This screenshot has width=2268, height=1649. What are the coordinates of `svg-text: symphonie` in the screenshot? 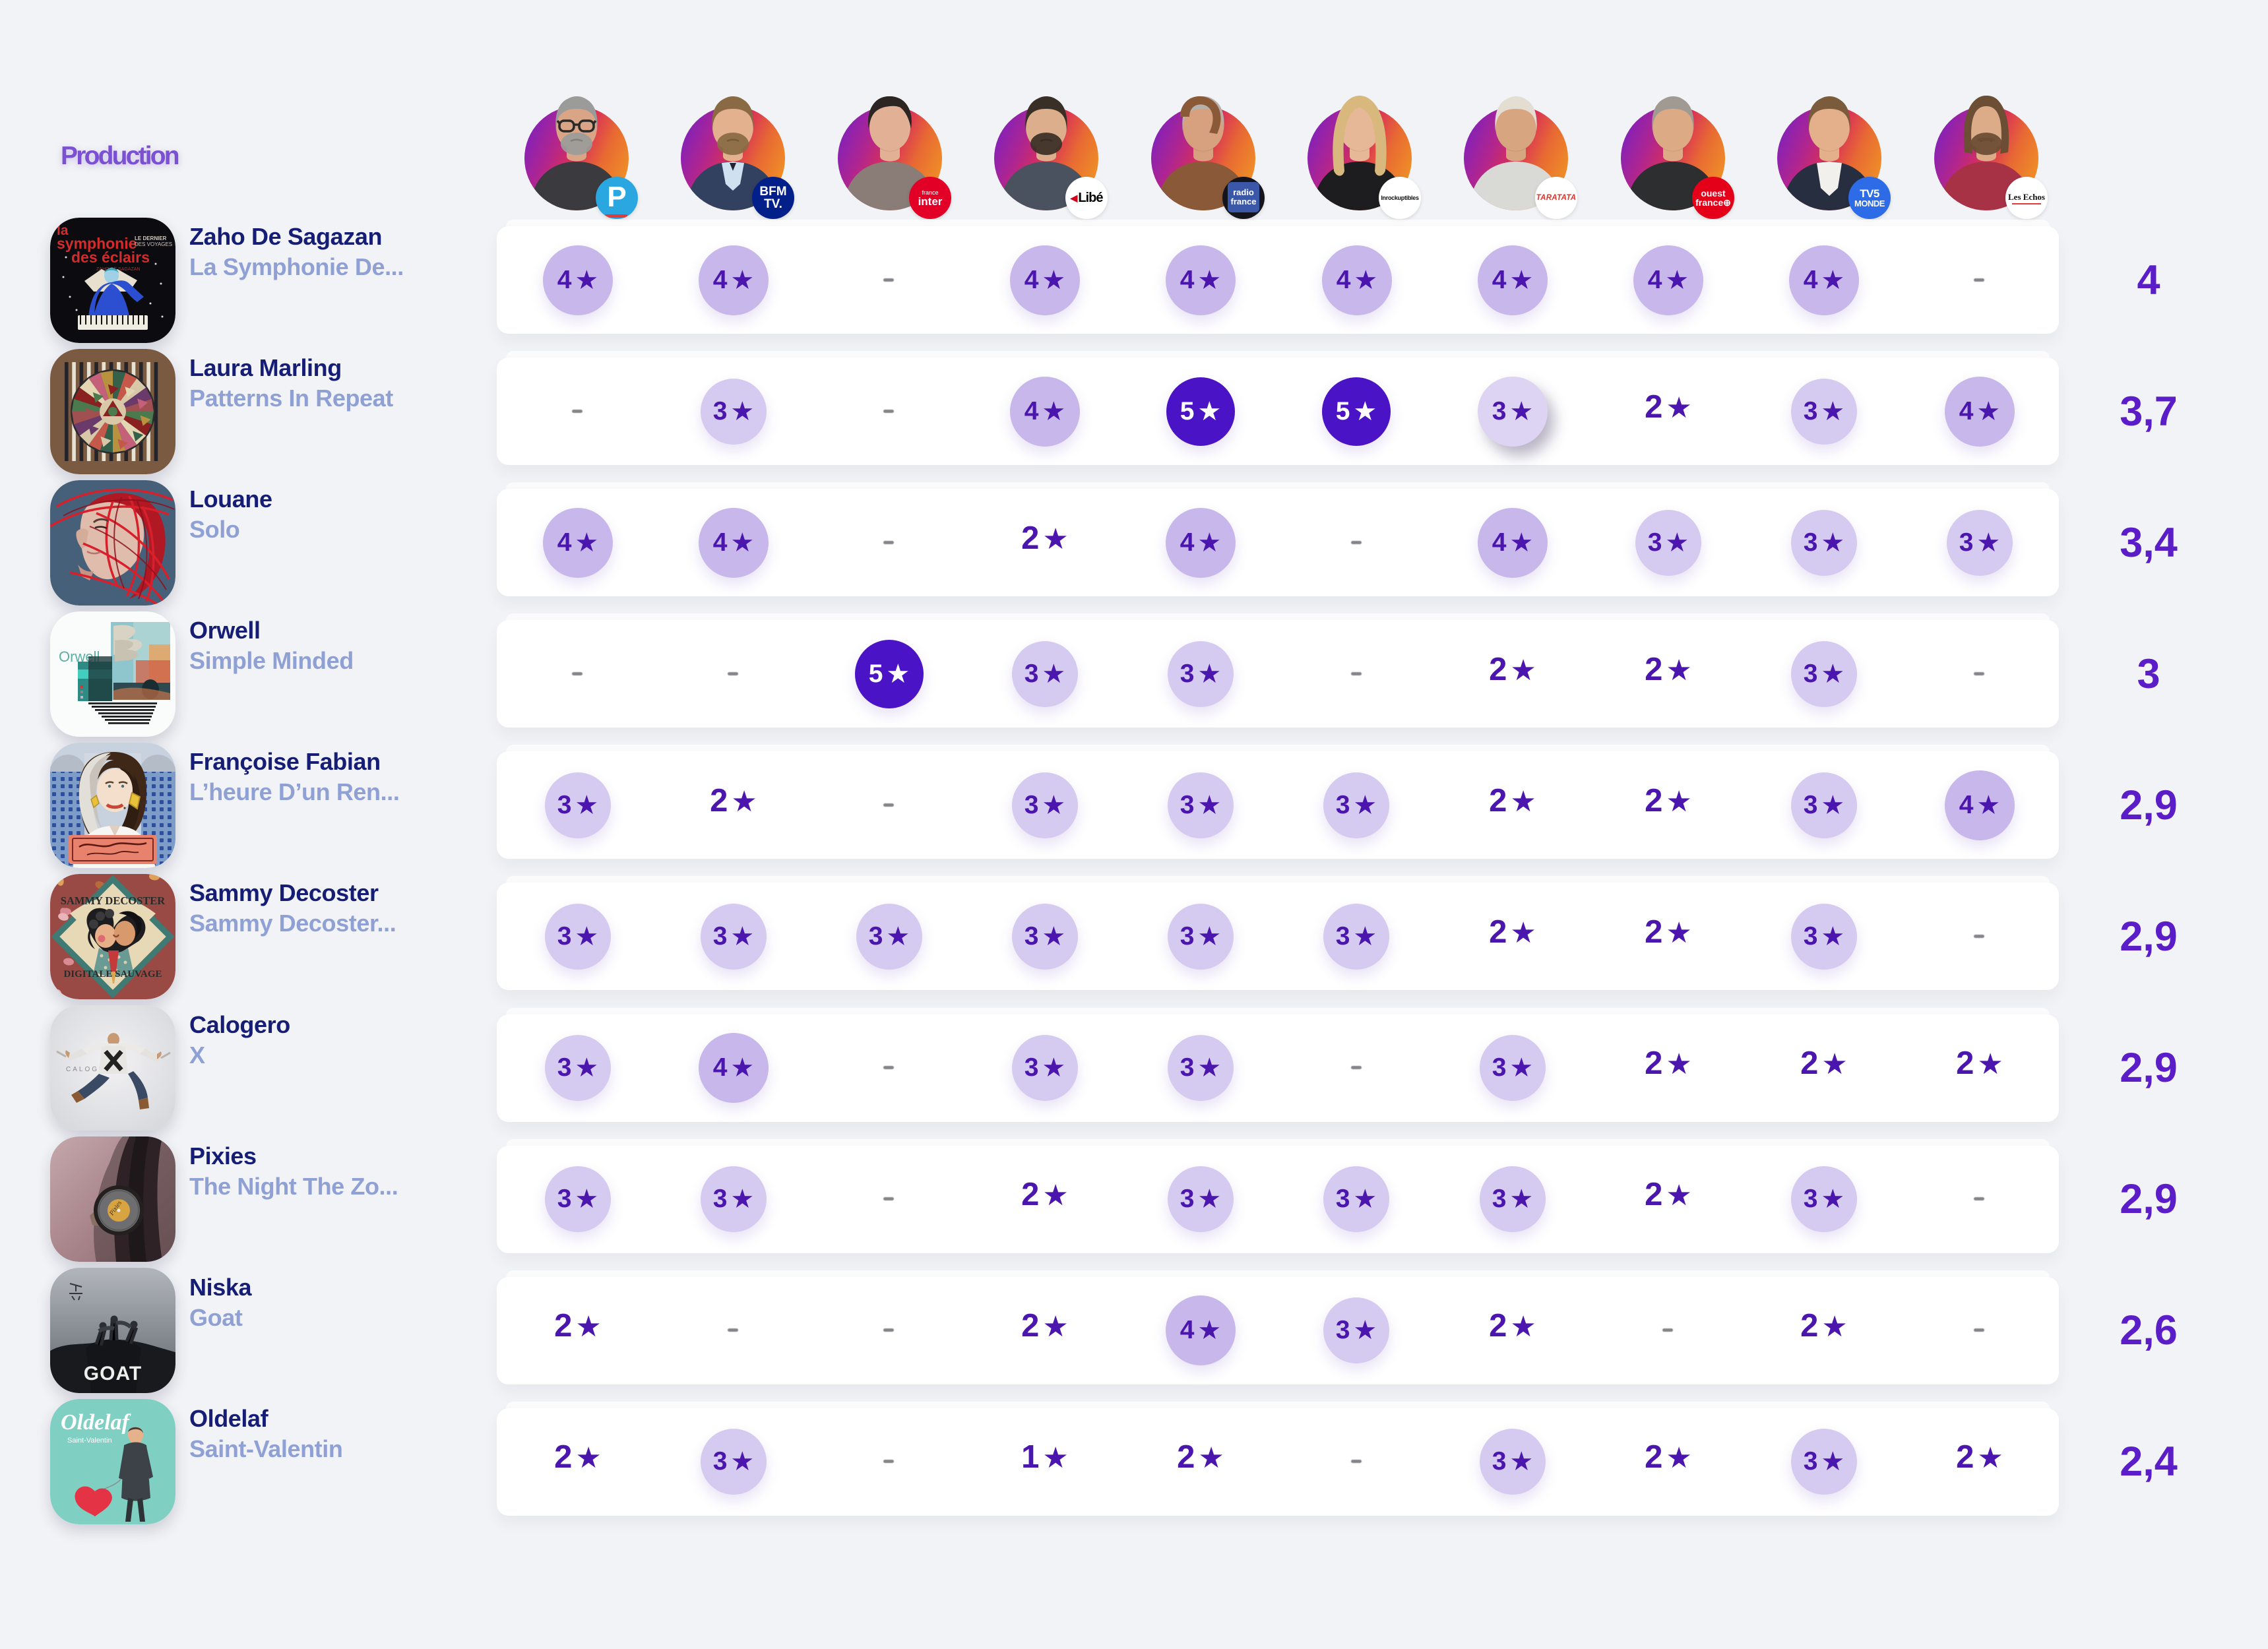 It's located at (97, 243).